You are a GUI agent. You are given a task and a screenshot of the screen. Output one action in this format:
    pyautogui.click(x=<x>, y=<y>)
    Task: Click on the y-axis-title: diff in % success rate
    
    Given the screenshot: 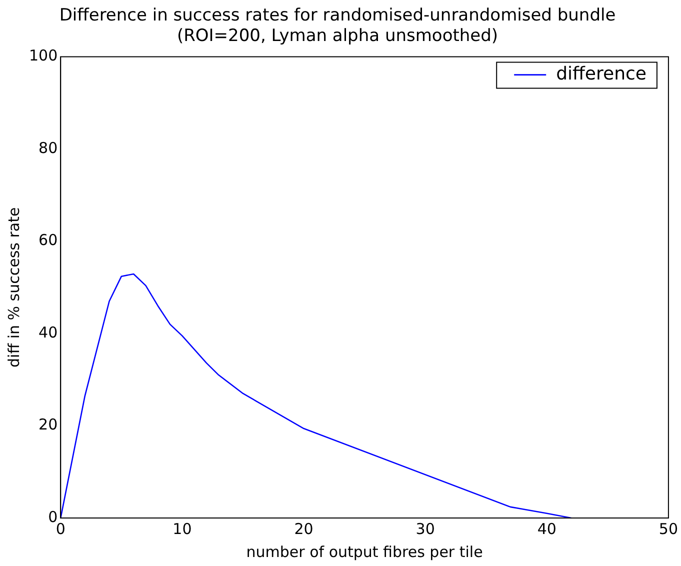 What is the action you would take?
    pyautogui.click(x=13, y=287)
    